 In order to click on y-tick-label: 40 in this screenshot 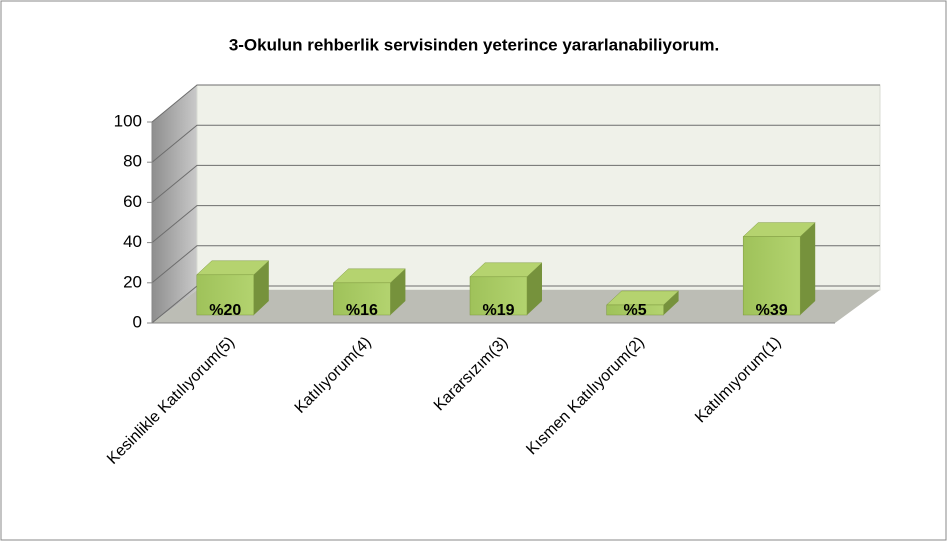, I will do `click(132, 241)`.